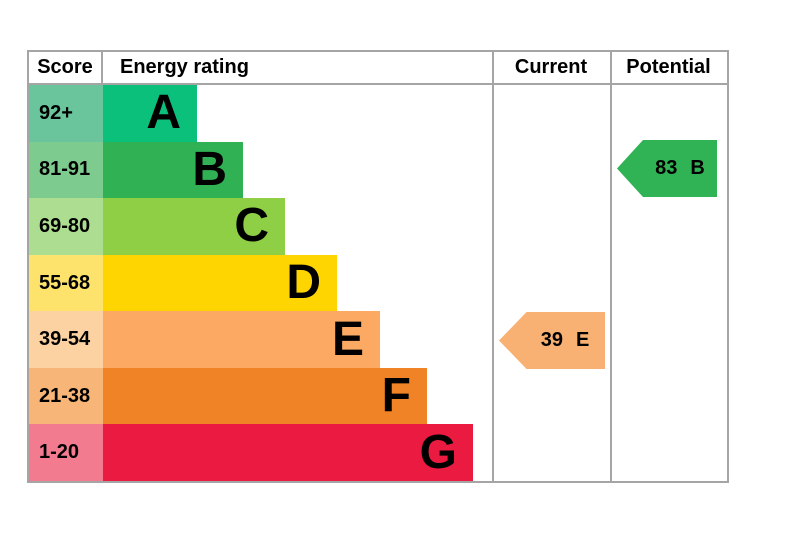 Image resolution: width=800 pixels, height=533 pixels. What do you see at coordinates (288, 453) in the screenshot?
I see `rating-bar-g: G` at bounding box center [288, 453].